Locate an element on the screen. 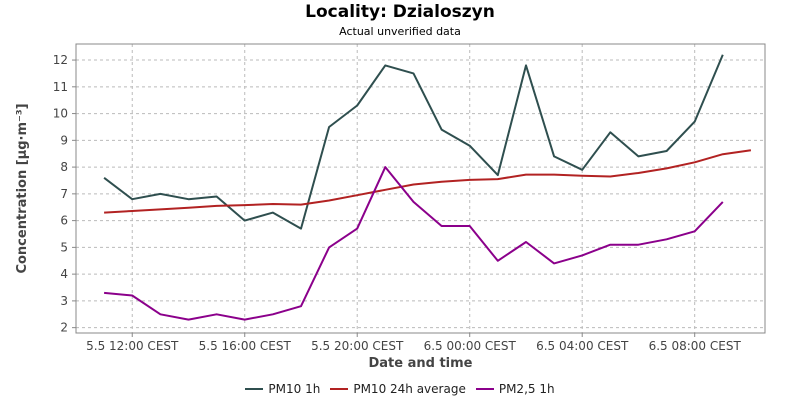 The width and height of the screenshot is (800, 400). y-tick-label: 4 is located at coordinates (64, 274).